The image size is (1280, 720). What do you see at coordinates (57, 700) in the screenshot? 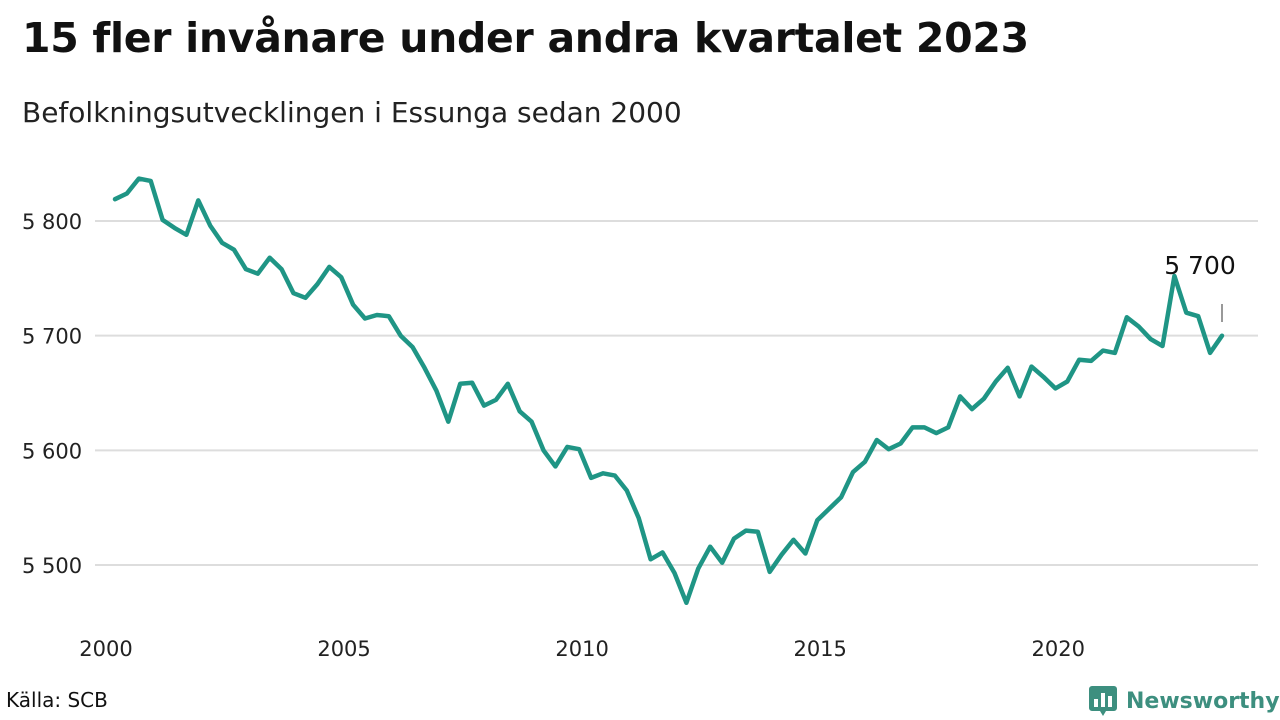
I see `source-note: Källa: SCB` at bounding box center [57, 700].